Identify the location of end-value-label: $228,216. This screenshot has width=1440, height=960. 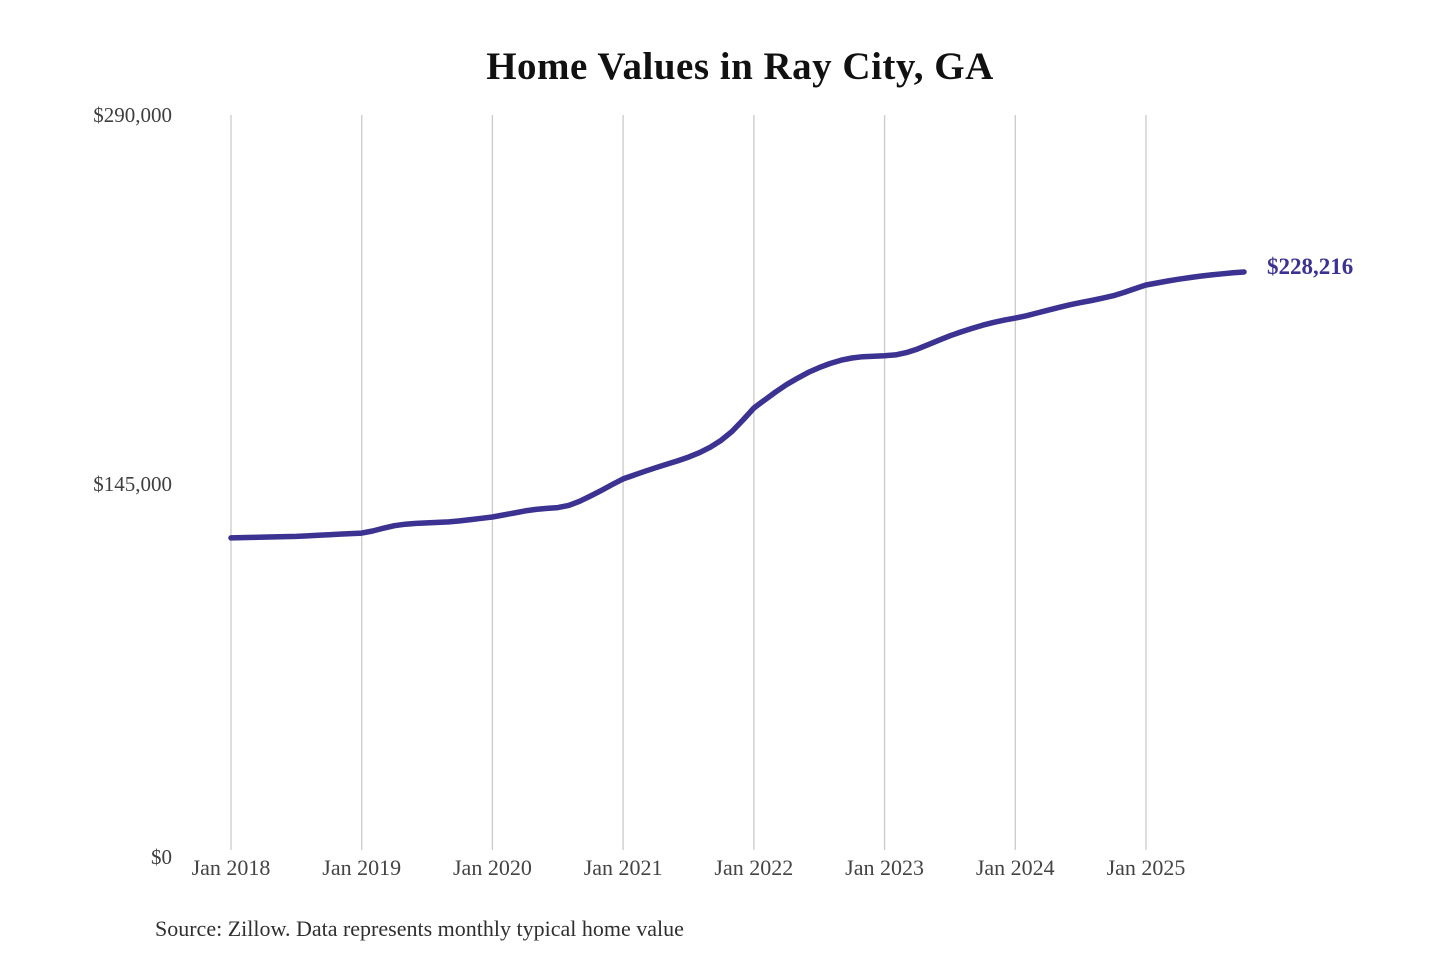
(1310, 267).